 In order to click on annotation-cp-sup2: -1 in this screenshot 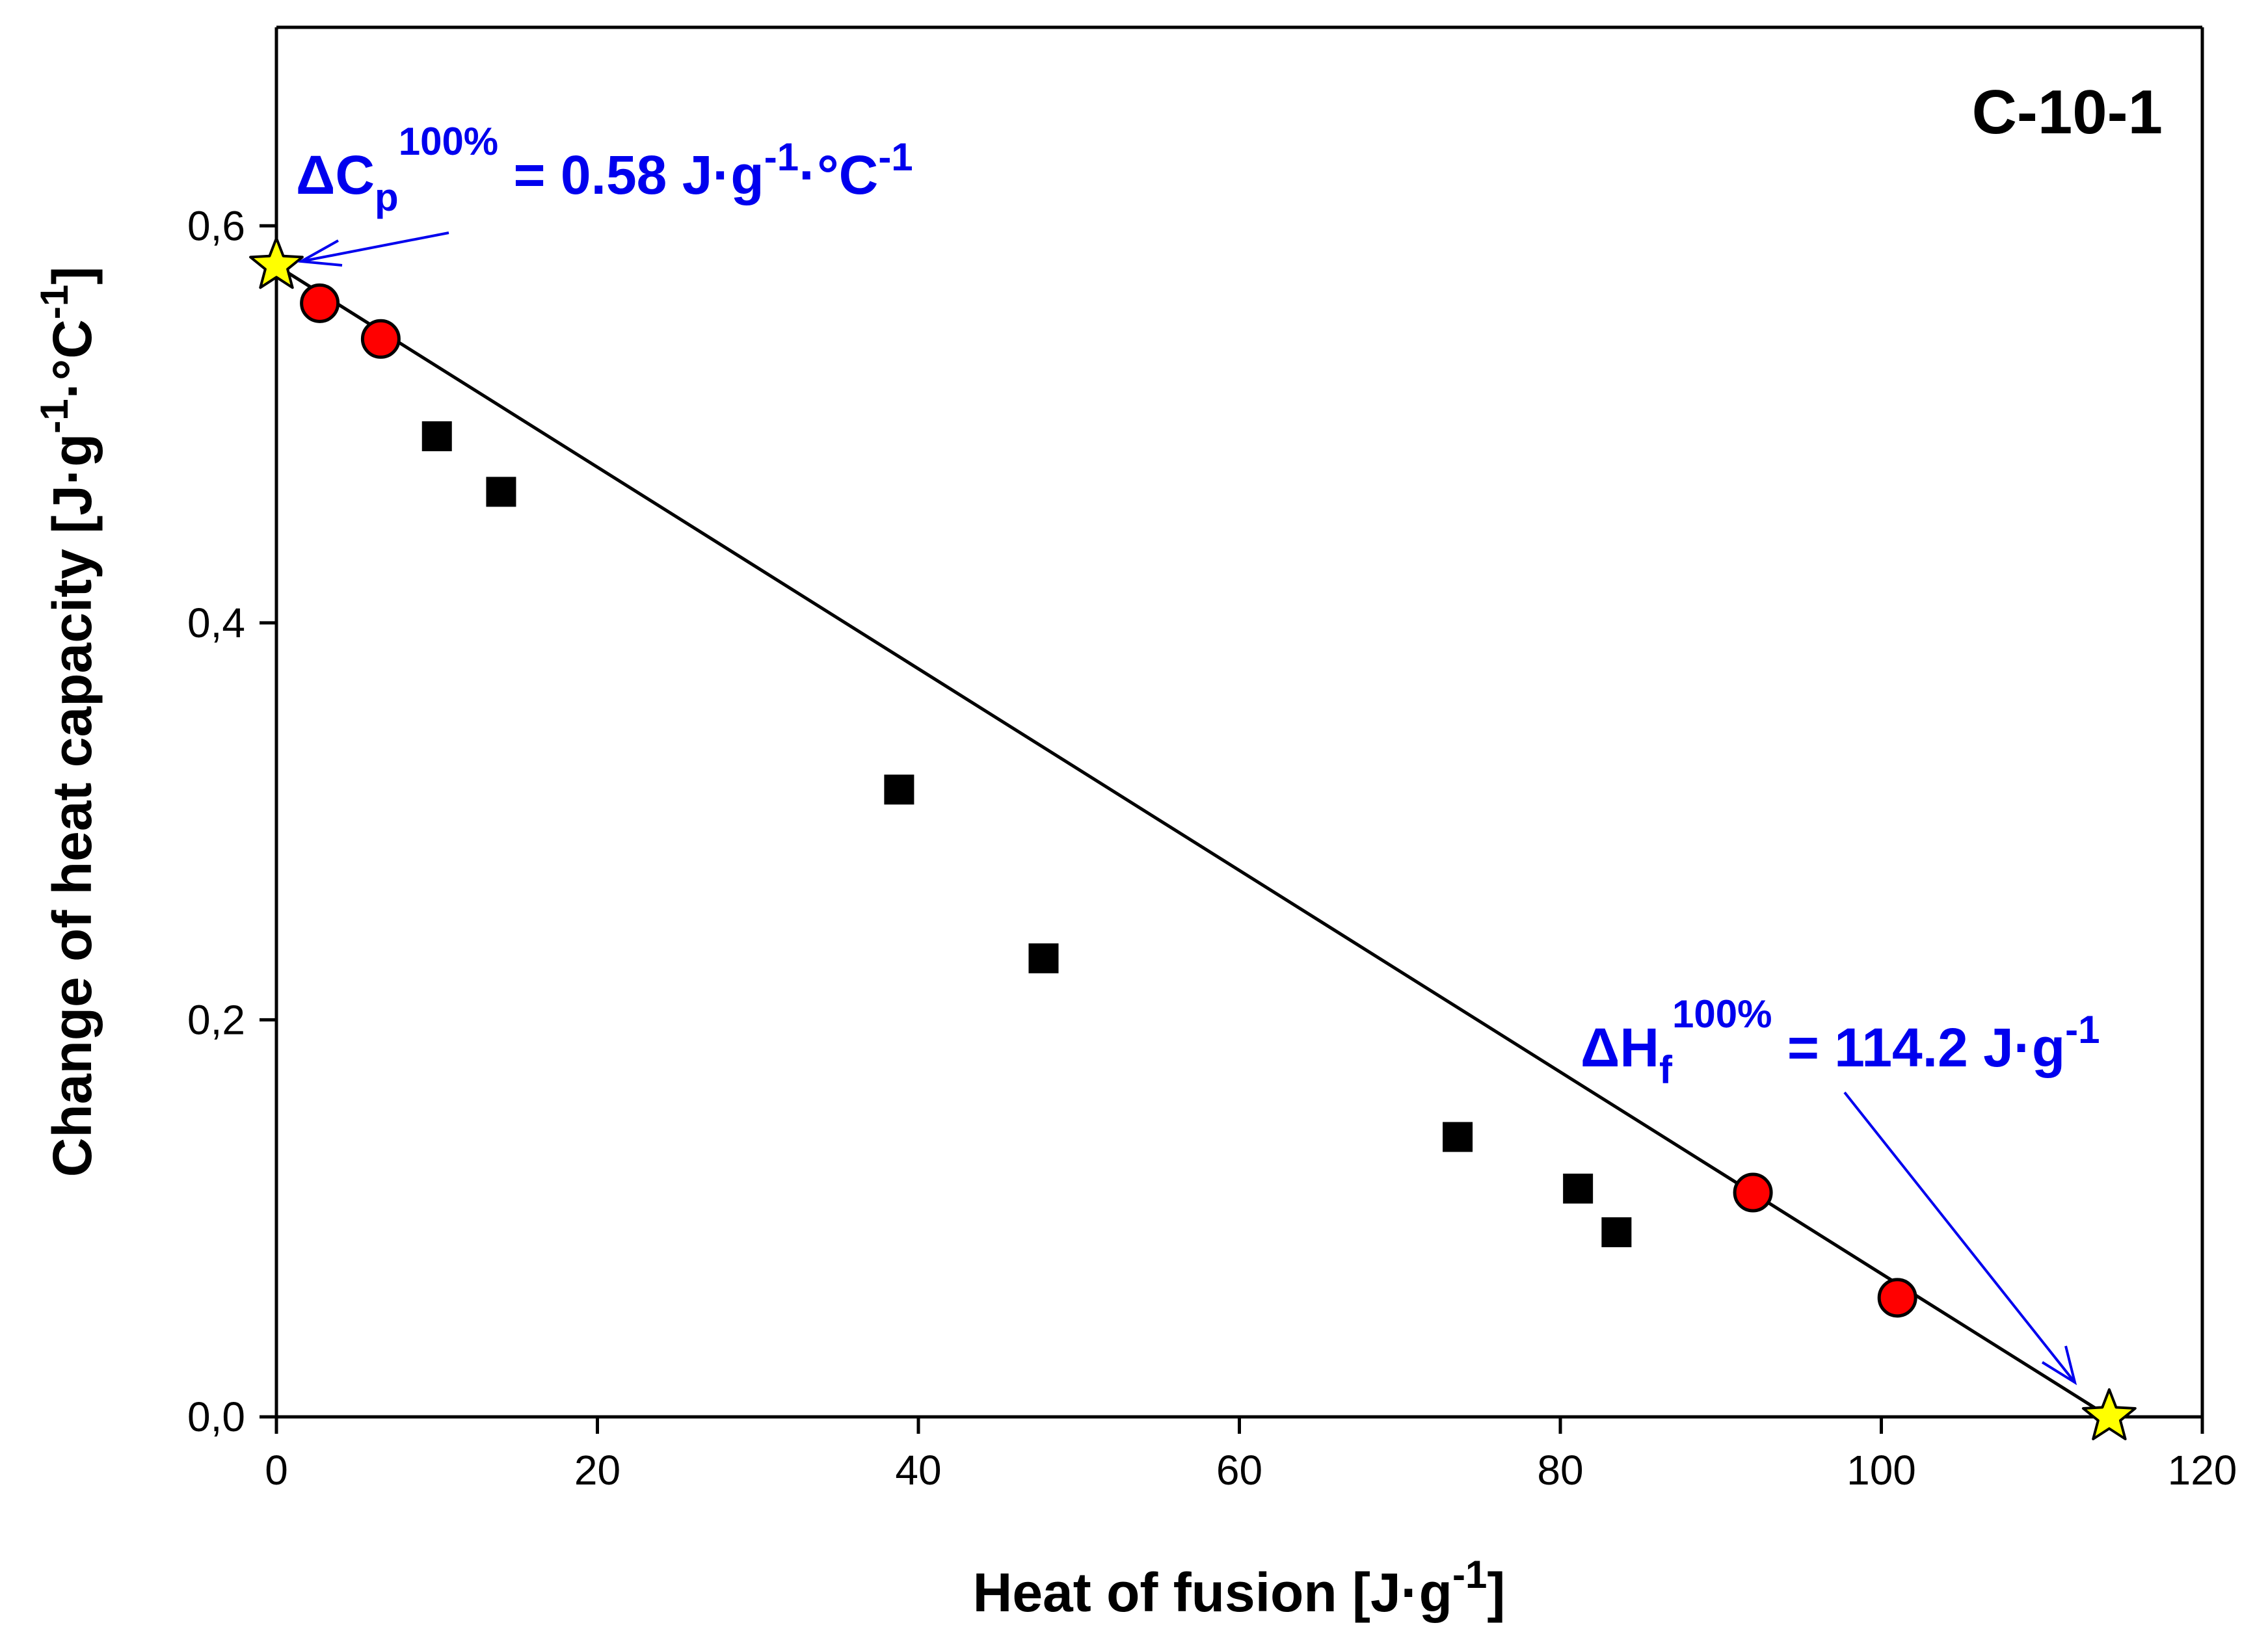, I will do `click(782, 157)`.